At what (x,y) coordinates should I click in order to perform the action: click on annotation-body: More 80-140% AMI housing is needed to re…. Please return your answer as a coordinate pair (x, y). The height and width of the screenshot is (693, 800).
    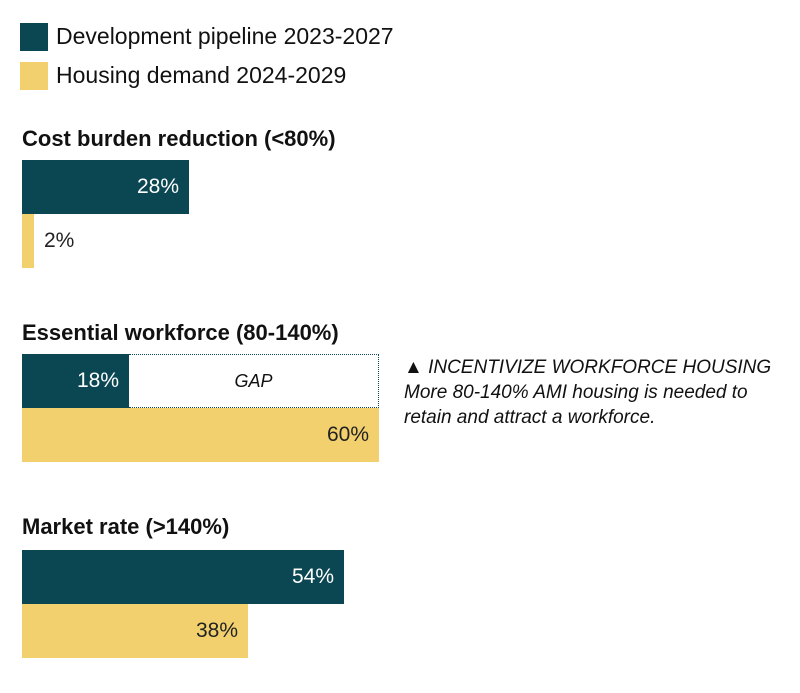
    Looking at the image, I should click on (576, 405).